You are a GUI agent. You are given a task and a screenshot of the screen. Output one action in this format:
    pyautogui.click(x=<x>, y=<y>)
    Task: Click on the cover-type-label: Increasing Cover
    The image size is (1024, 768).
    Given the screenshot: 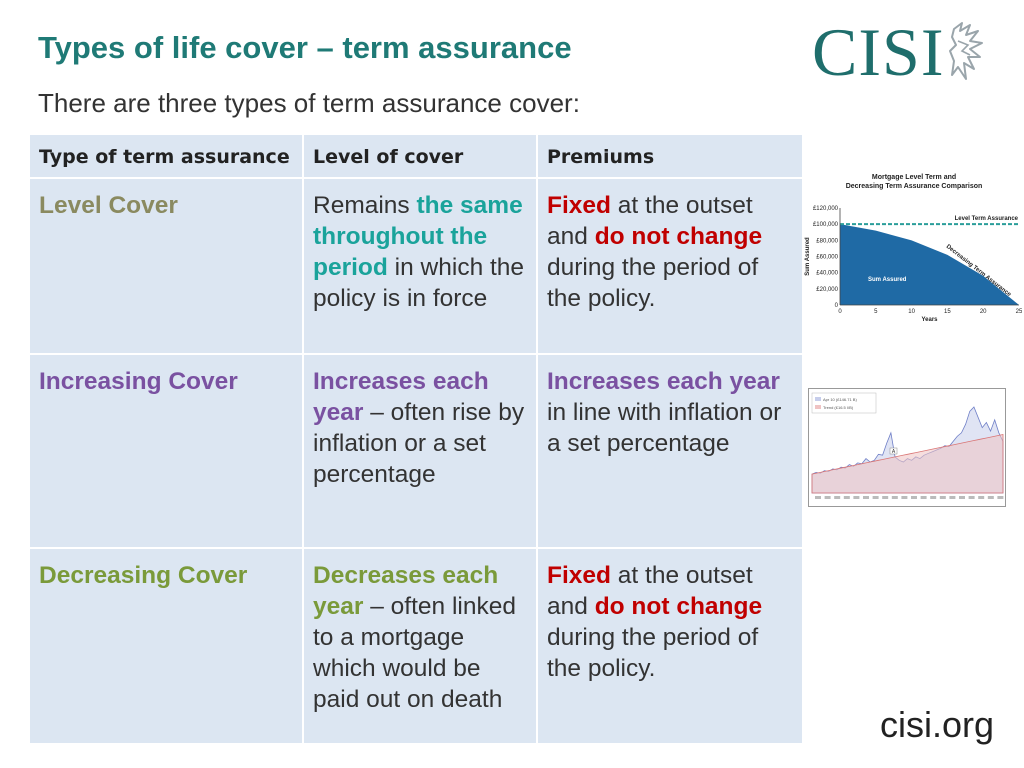 What is the action you would take?
    pyautogui.click(x=138, y=381)
    